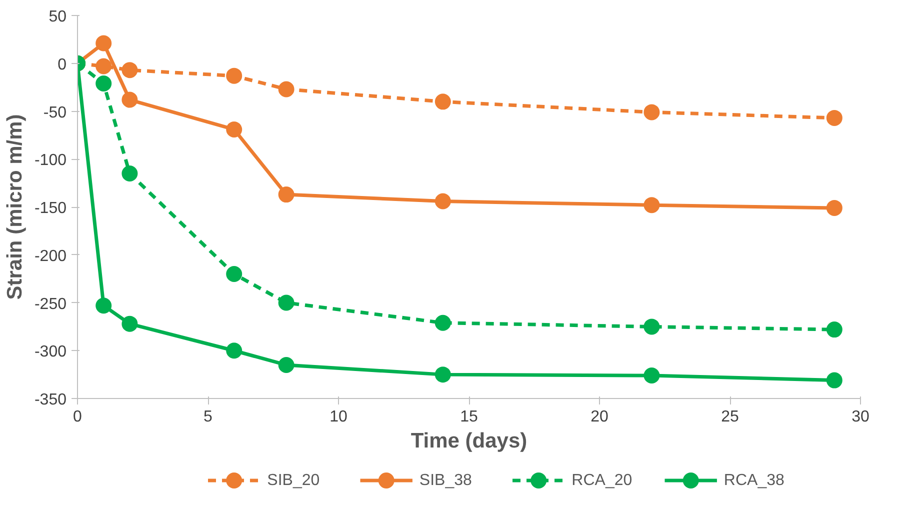  I want to click on y-tick-label: -50, so click(55, 113).